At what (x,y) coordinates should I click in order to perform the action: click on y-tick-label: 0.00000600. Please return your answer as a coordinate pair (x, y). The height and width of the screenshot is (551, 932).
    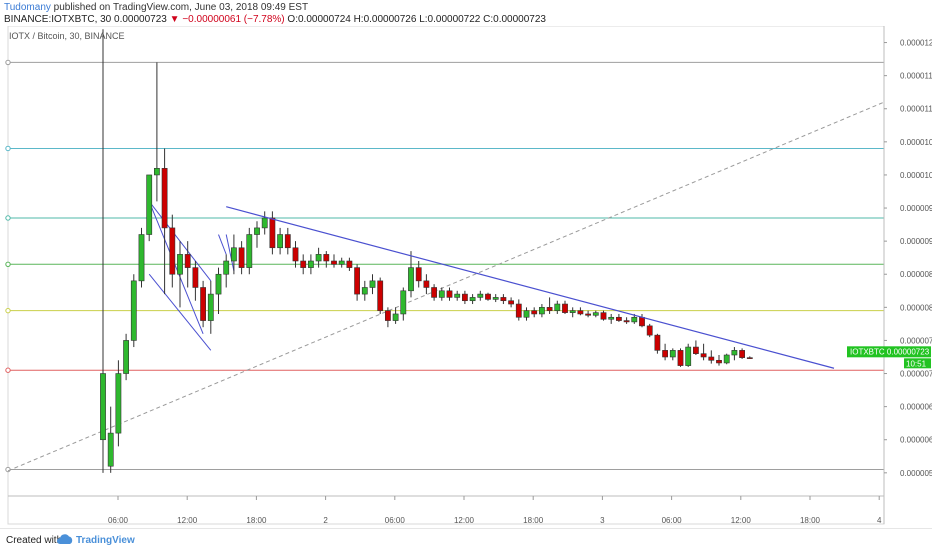
    Looking at the image, I should click on (916, 440).